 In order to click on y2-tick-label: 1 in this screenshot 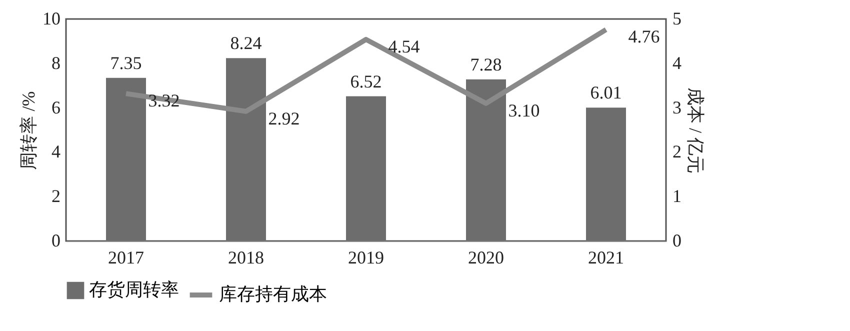, I will do `click(677, 196)`.